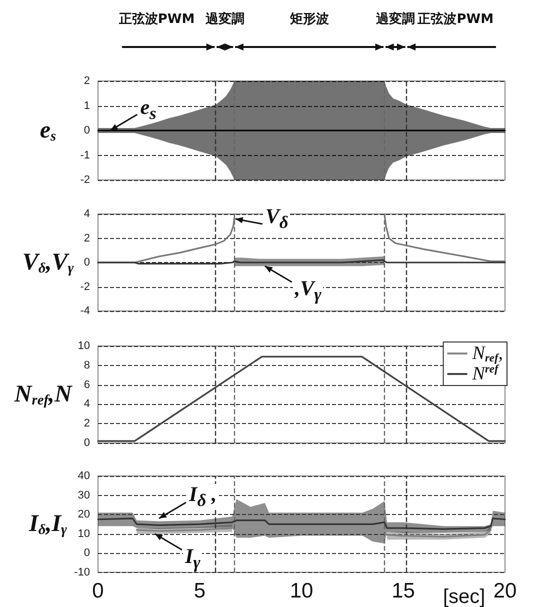 The width and height of the screenshot is (545, 607). Describe the element at coordinates (308, 290) in the screenshot. I see `annotation: ,V$_{γ}$` at that location.